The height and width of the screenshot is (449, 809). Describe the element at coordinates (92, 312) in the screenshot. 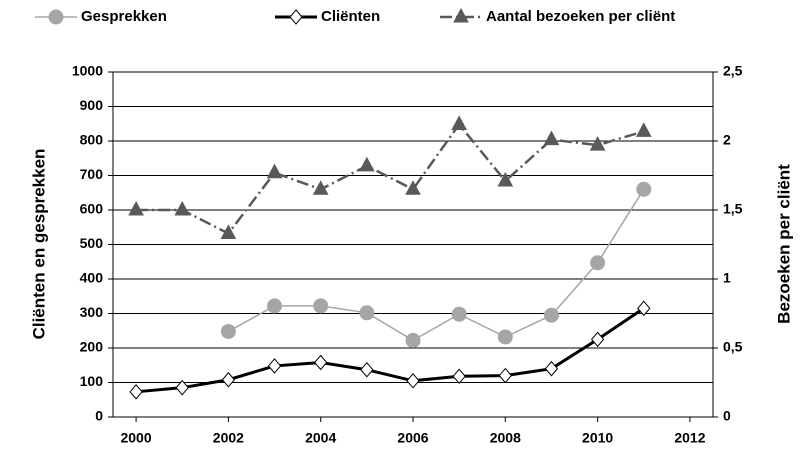

I see `y-tick-label: 300` at that location.